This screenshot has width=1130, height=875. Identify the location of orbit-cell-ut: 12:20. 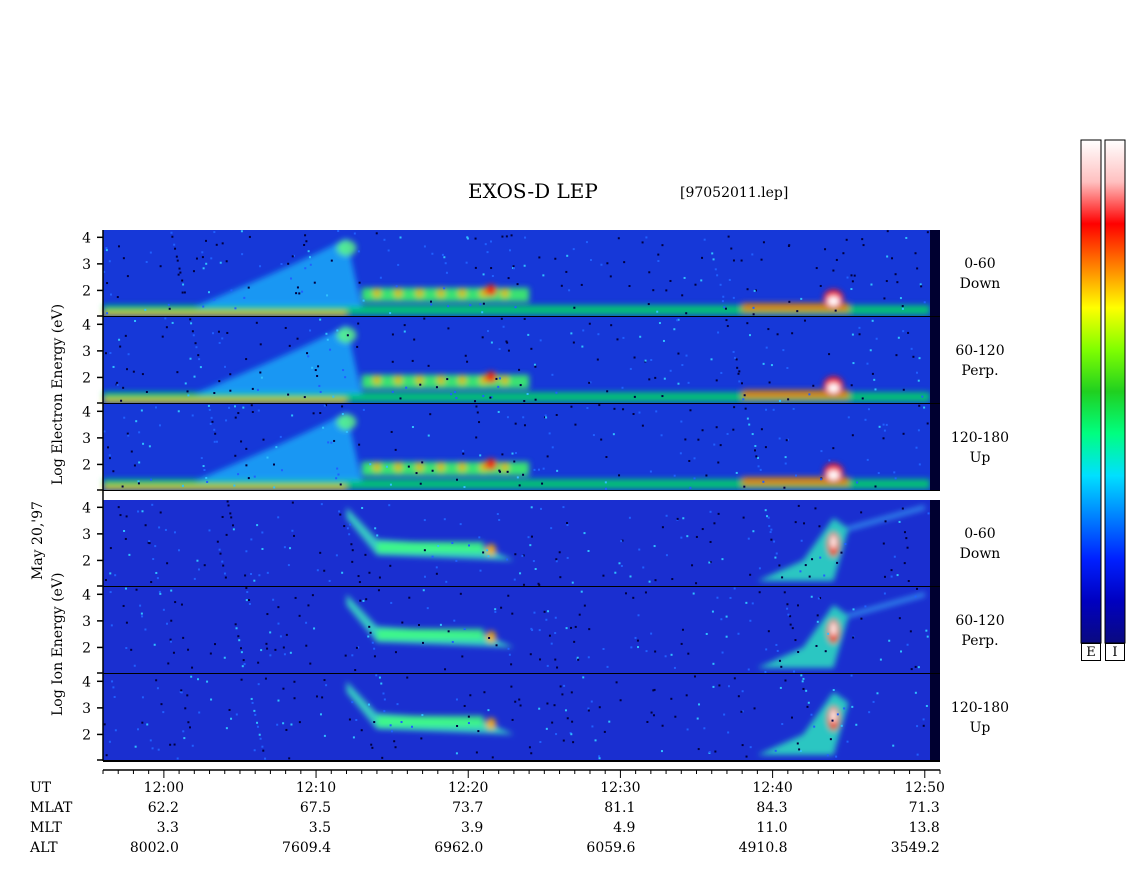
(468, 788).